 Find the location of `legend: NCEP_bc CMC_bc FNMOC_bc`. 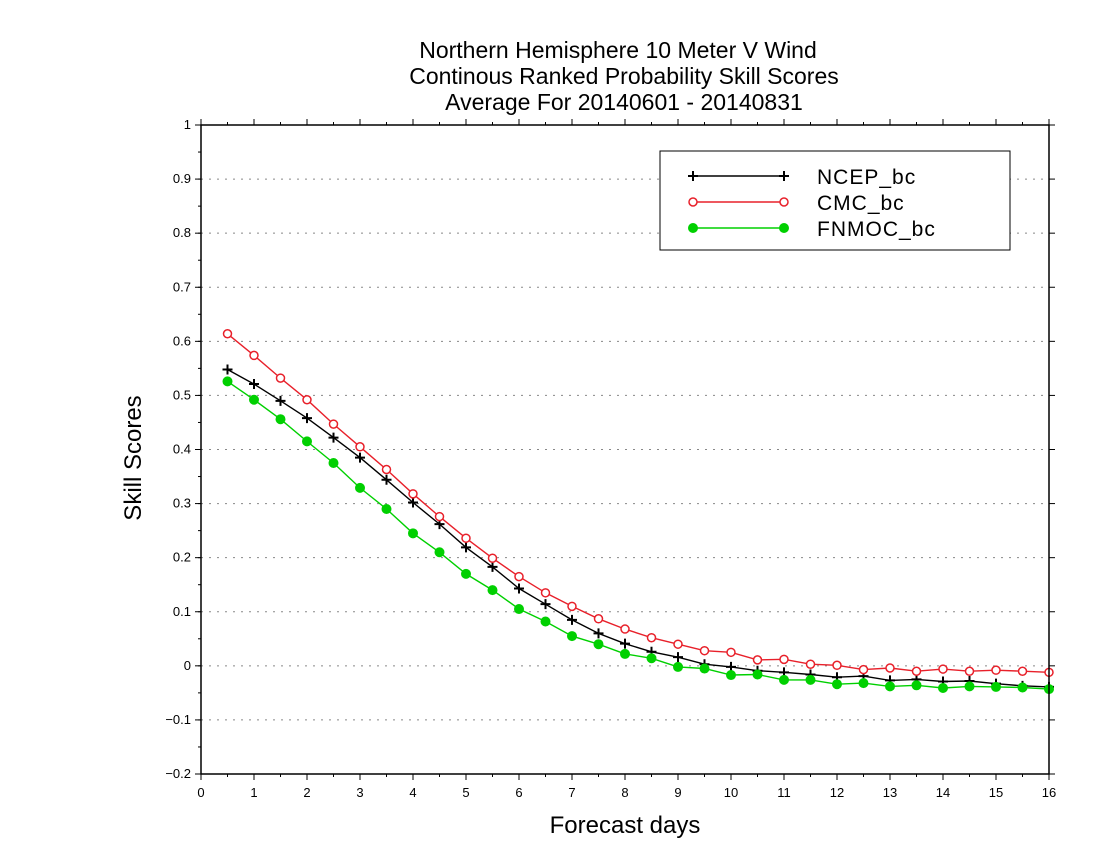

legend: NCEP_bc CMC_bc FNMOC_bc is located at coordinates (835, 200).